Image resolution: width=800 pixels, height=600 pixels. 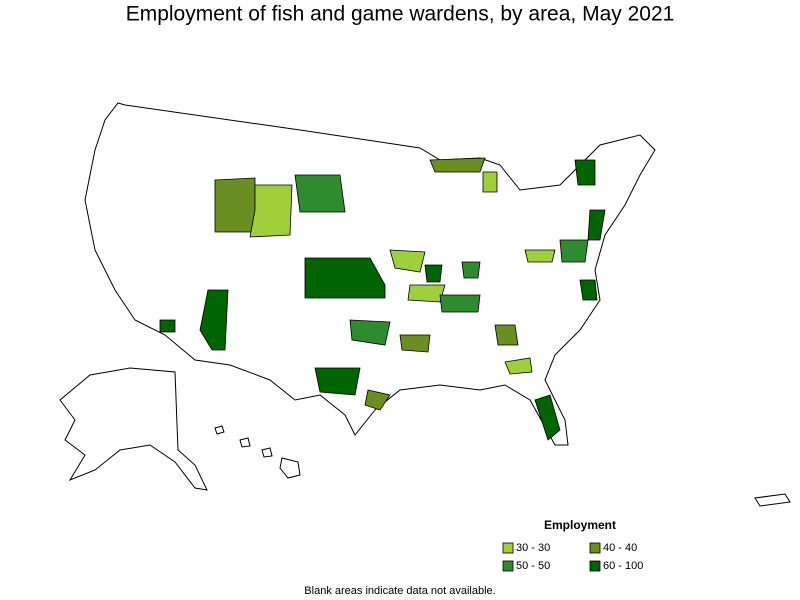 I want to click on legend: Employment 30 - 30 40 - 40 50 - 50 60 - 100, so click(x=572, y=545).